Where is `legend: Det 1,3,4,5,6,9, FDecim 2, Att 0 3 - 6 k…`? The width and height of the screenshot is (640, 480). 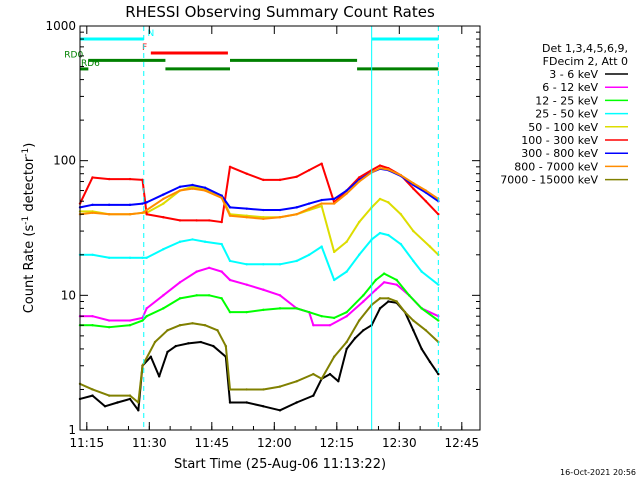
legend: Det 1,3,4,5,6,9, FDecim 2, Att 0 3 - 6 k… is located at coordinates (564, 114).